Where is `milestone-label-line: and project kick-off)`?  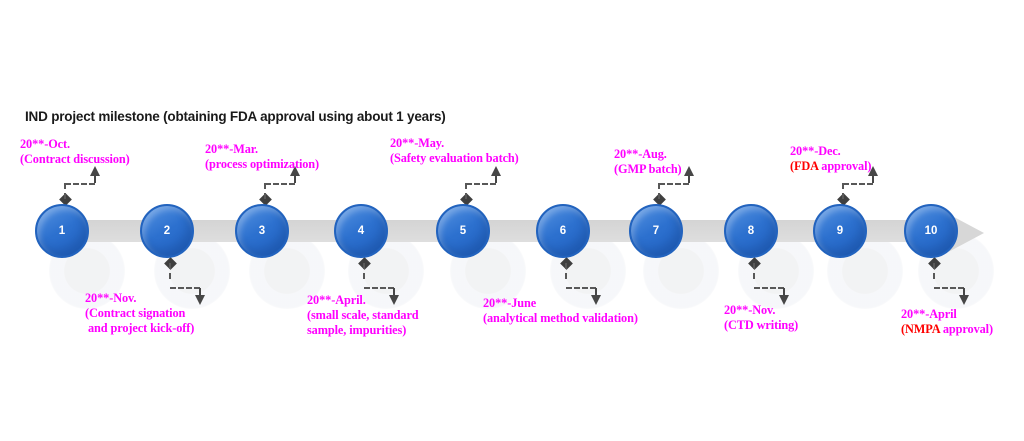 milestone-label-line: and project kick-off) is located at coordinates (139, 328).